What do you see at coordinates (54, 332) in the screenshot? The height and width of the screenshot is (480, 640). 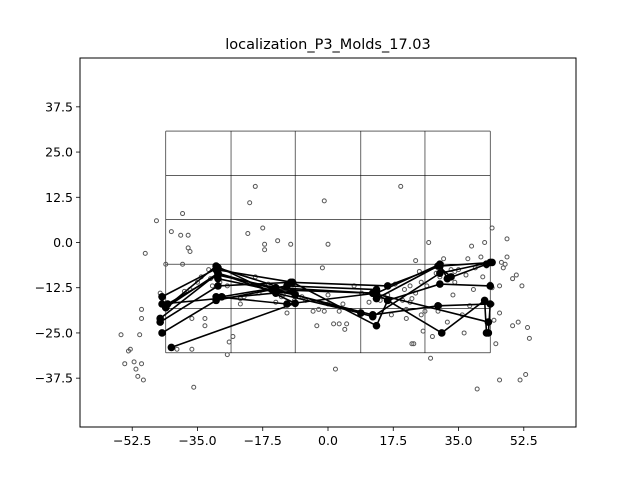 I see `y-tick-label-5: −25.0` at bounding box center [54, 332].